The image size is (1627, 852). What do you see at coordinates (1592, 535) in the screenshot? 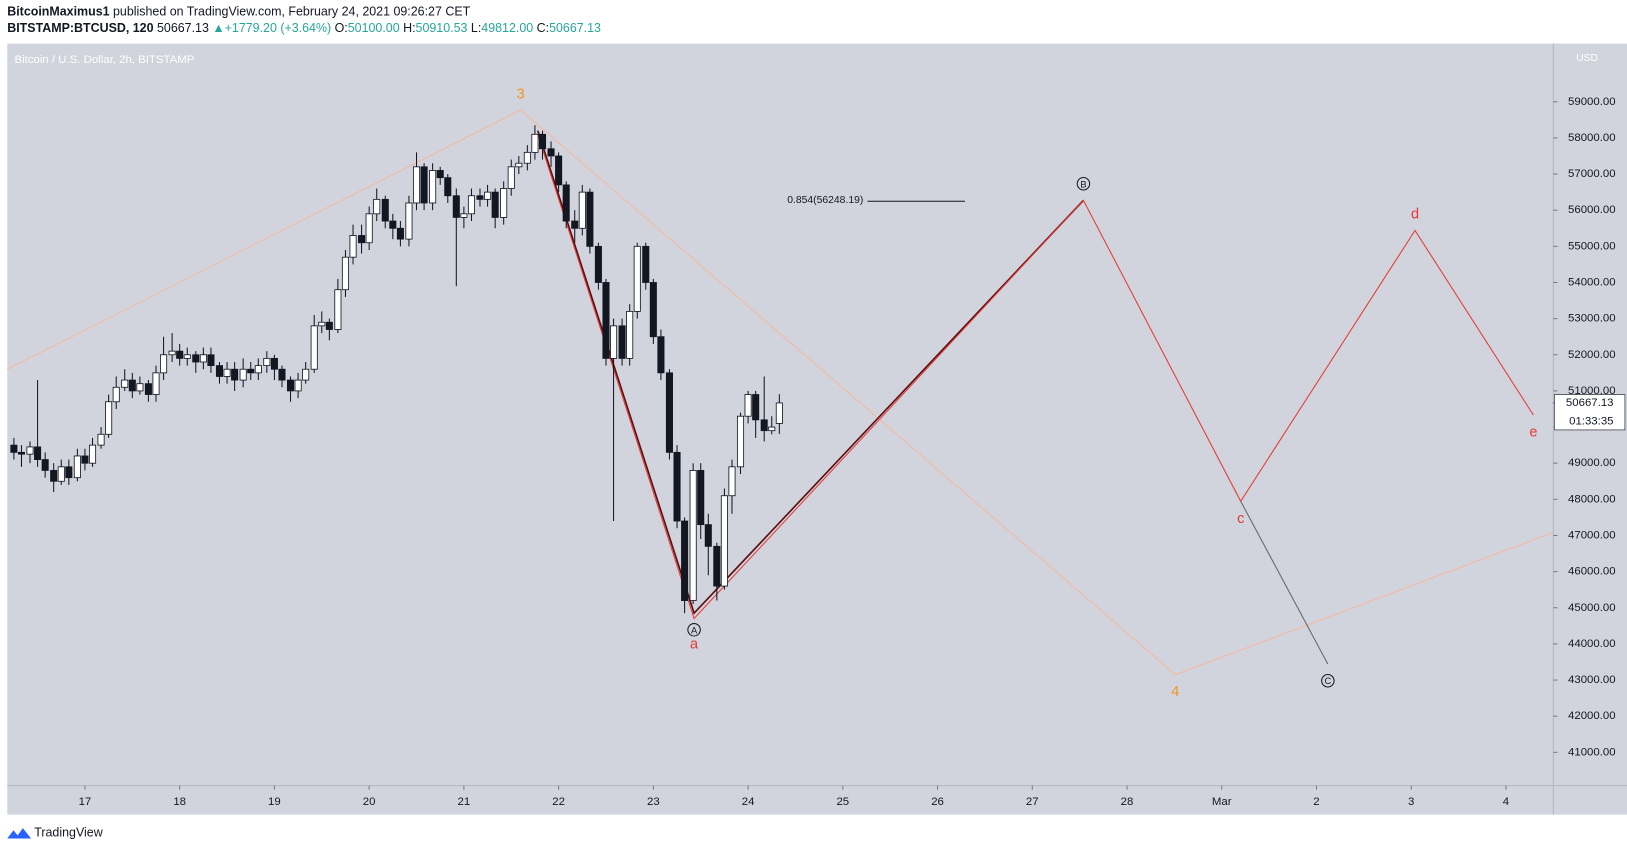
I see `y-tick-label: 47000.00` at bounding box center [1592, 535].